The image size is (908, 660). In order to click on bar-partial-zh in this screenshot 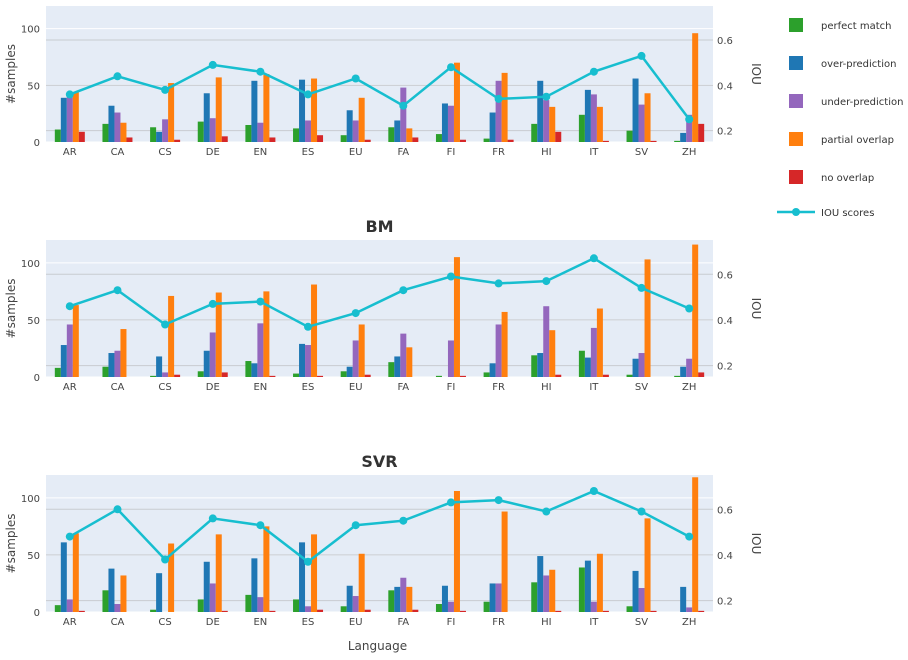, I will do `click(695, 88)`.